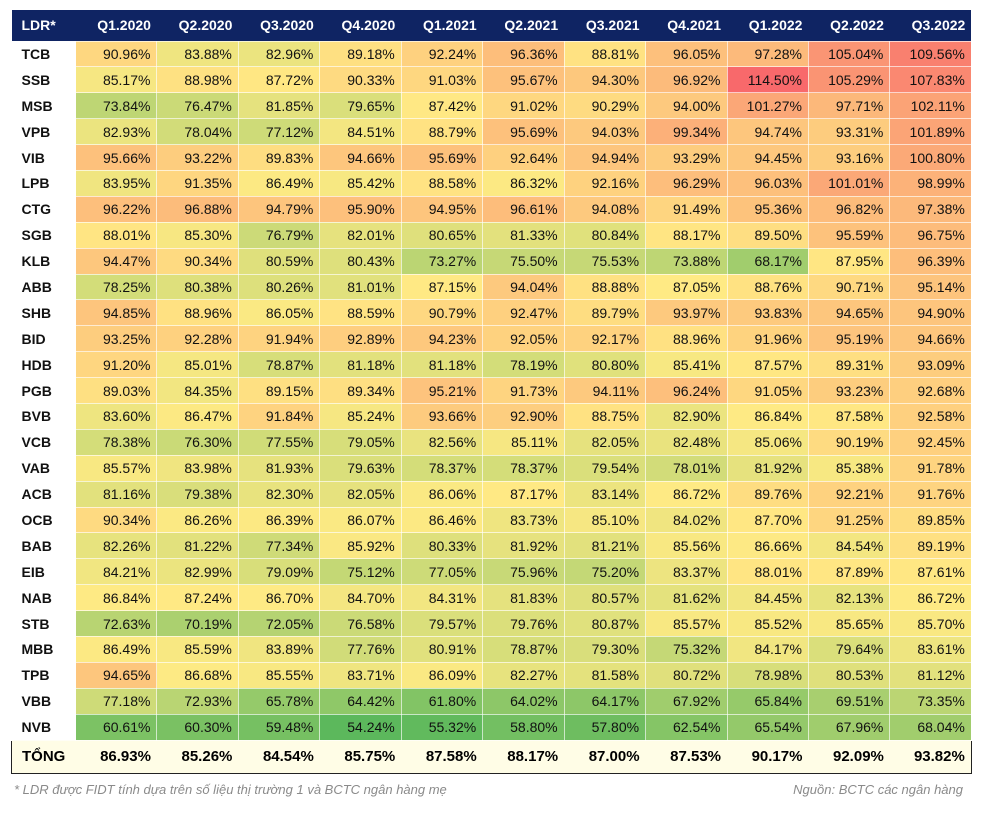 The image size is (985, 814). Describe the element at coordinates (197, 209) in the screenshot. I see `heatmap-cell: 96.88%` at that location.